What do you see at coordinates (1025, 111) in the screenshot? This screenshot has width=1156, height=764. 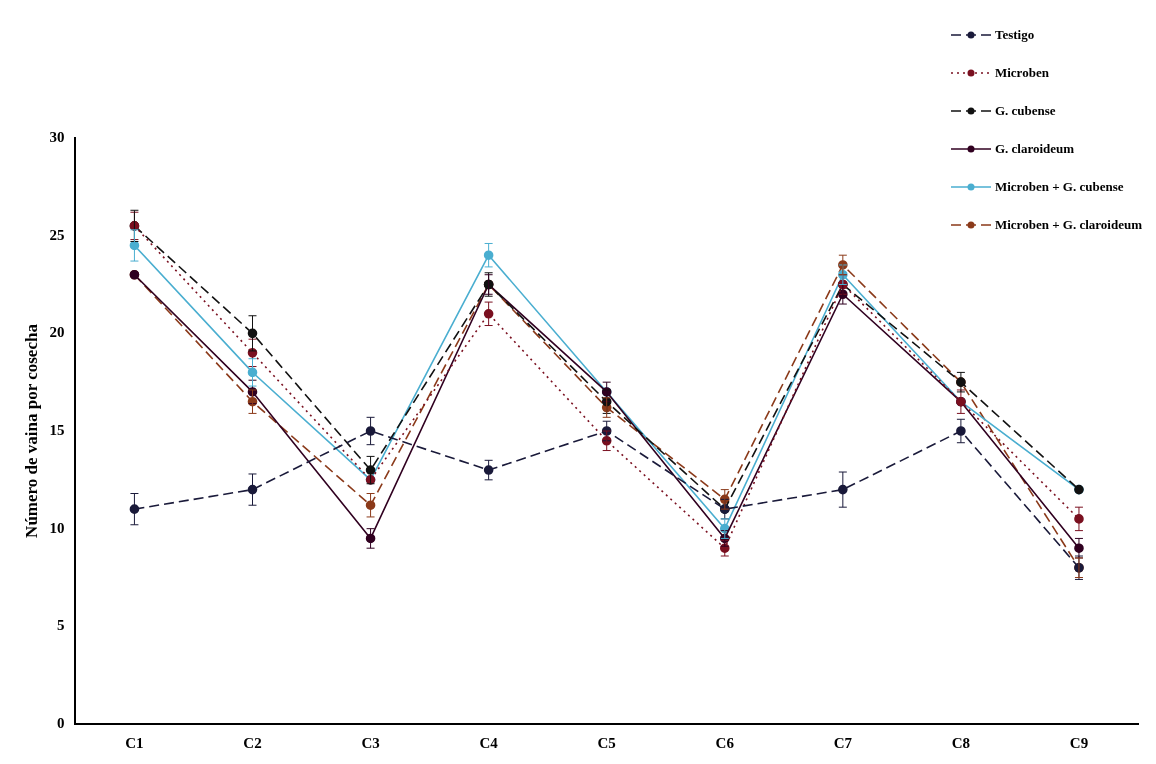 I see `legend-label: G. cubense` at bounding box center [1025, 111].